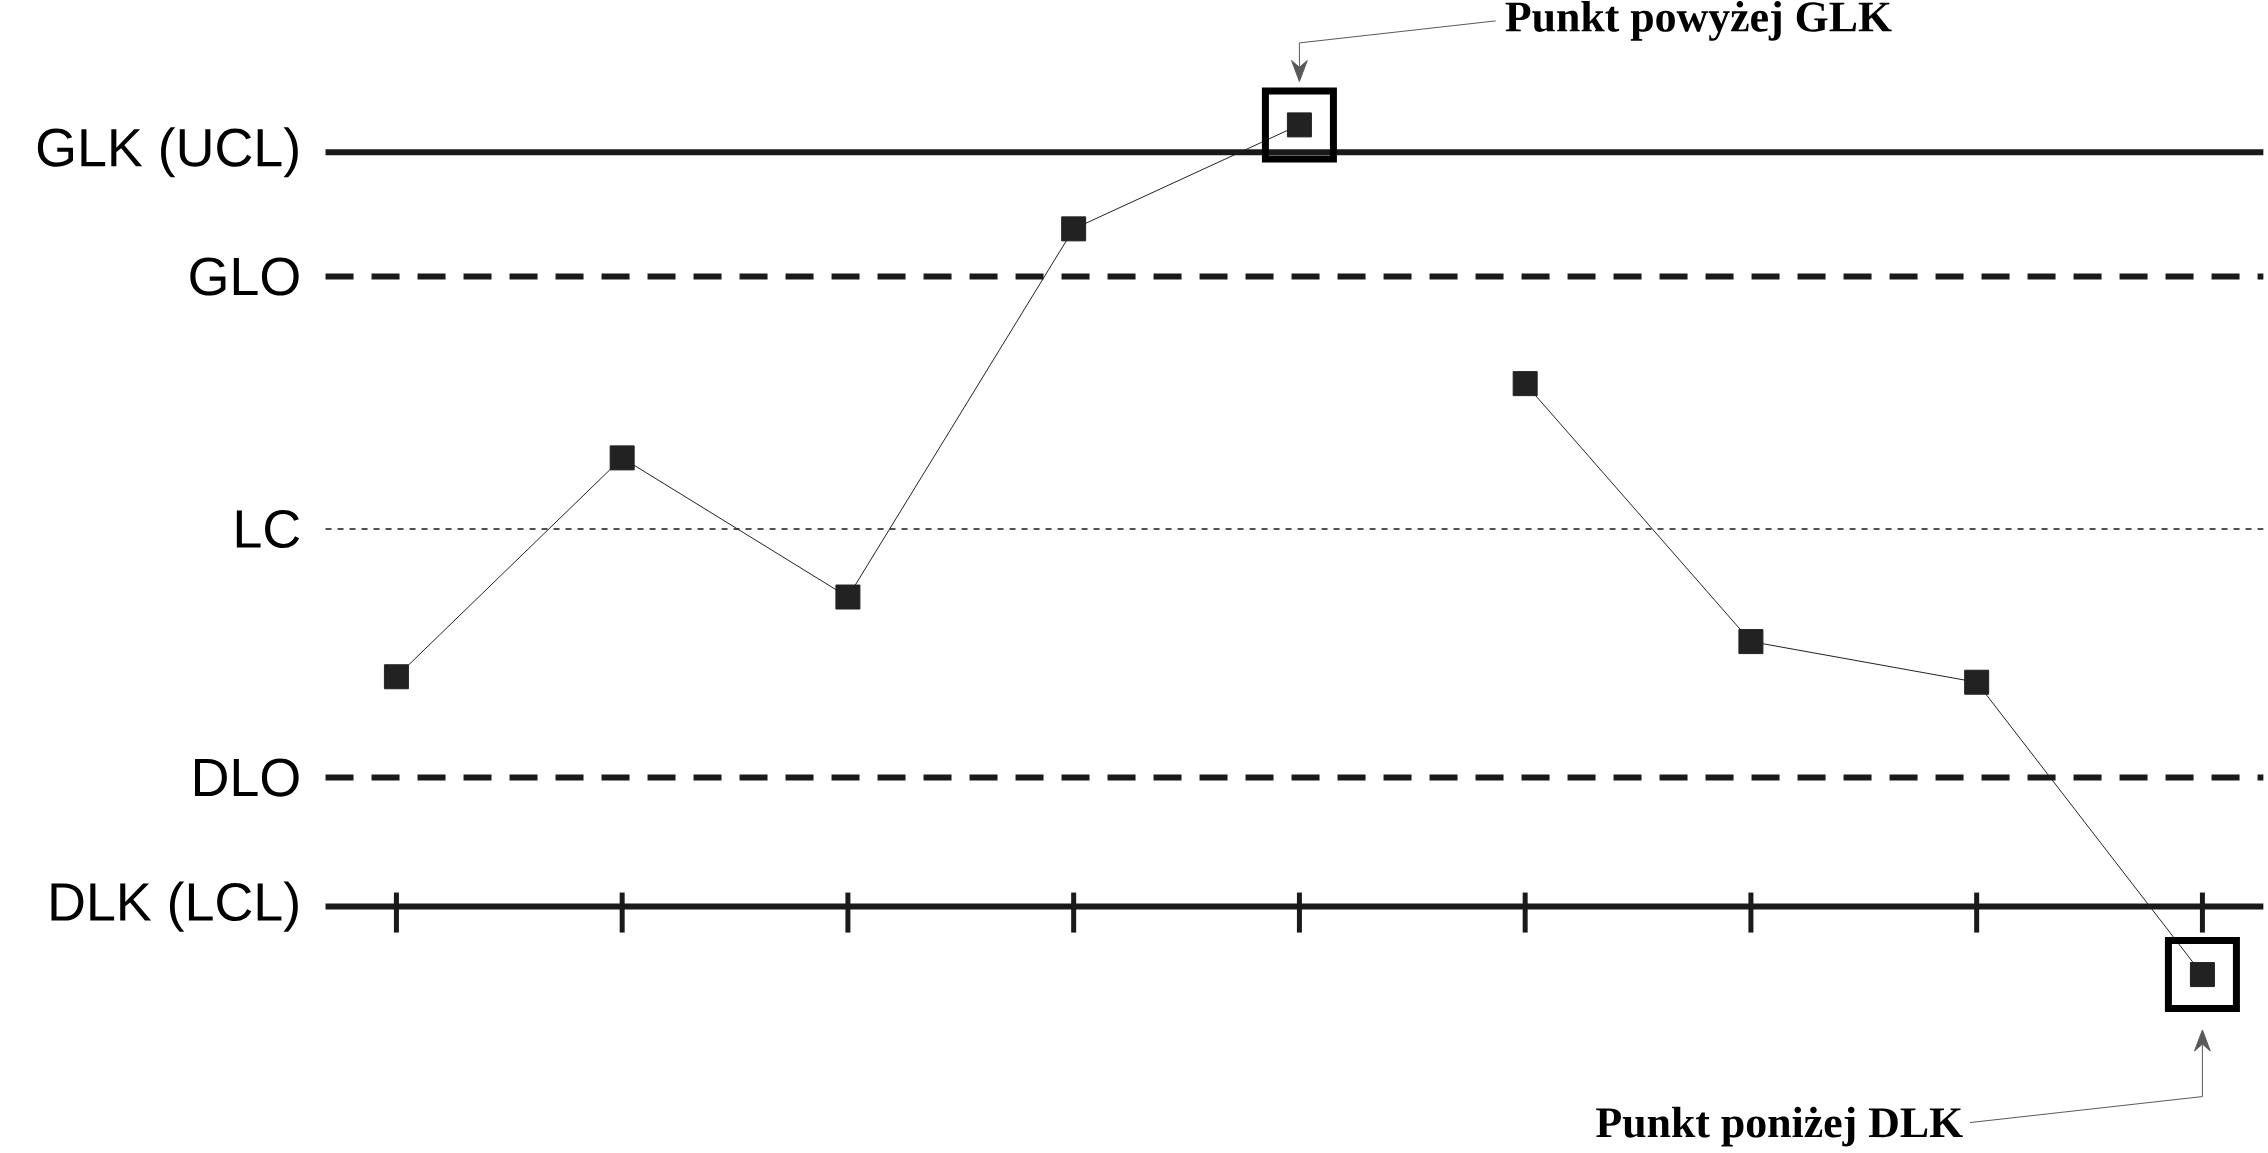 This screenshot has height=1153, width=2268. Describe the element at coordinates (167, 152) in the screenshot. I see `ref-line-label: GLK (UCL)` at that location.